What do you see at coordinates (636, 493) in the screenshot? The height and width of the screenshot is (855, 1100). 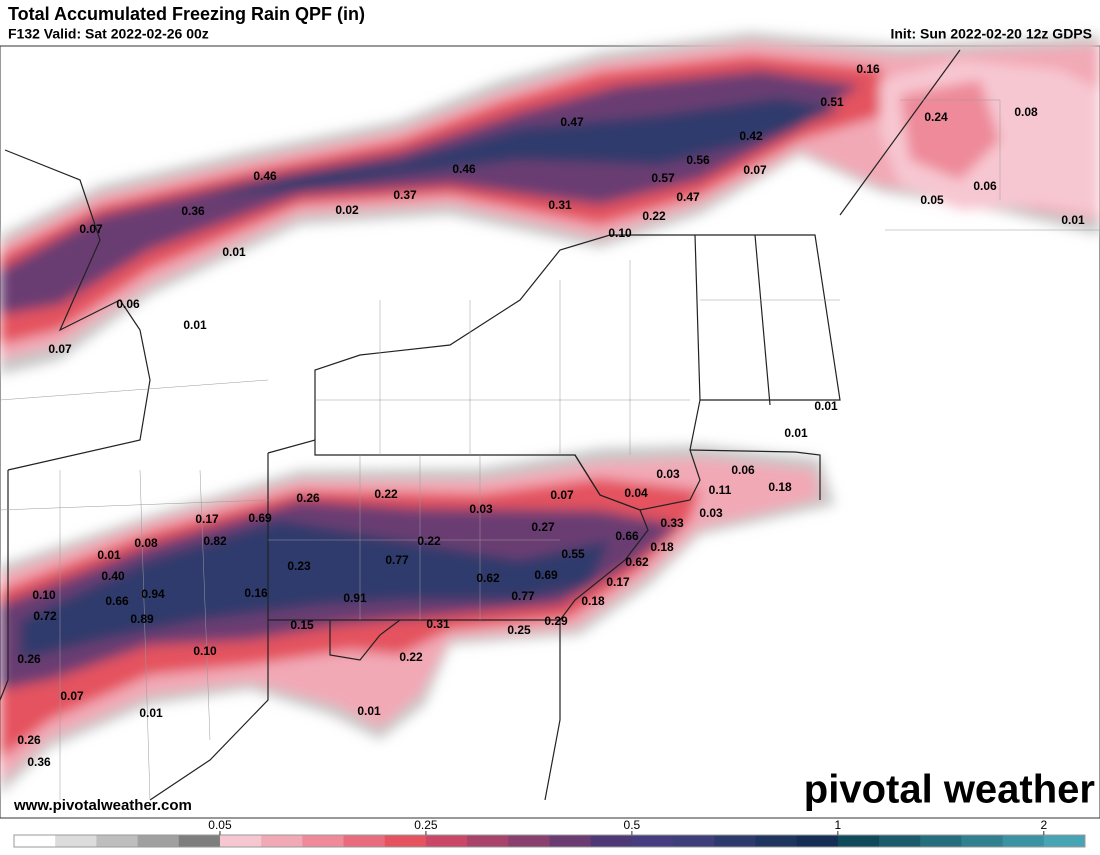 I see `value-label: 0.04` at bounding box center [636, 493].